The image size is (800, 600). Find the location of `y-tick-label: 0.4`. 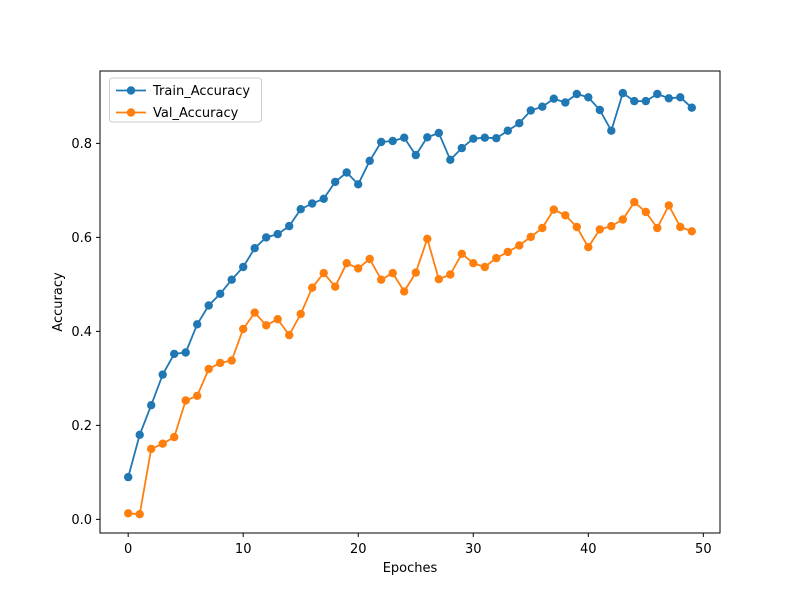

y-tick-label: 0.4 is located at coordinates (81, 332).